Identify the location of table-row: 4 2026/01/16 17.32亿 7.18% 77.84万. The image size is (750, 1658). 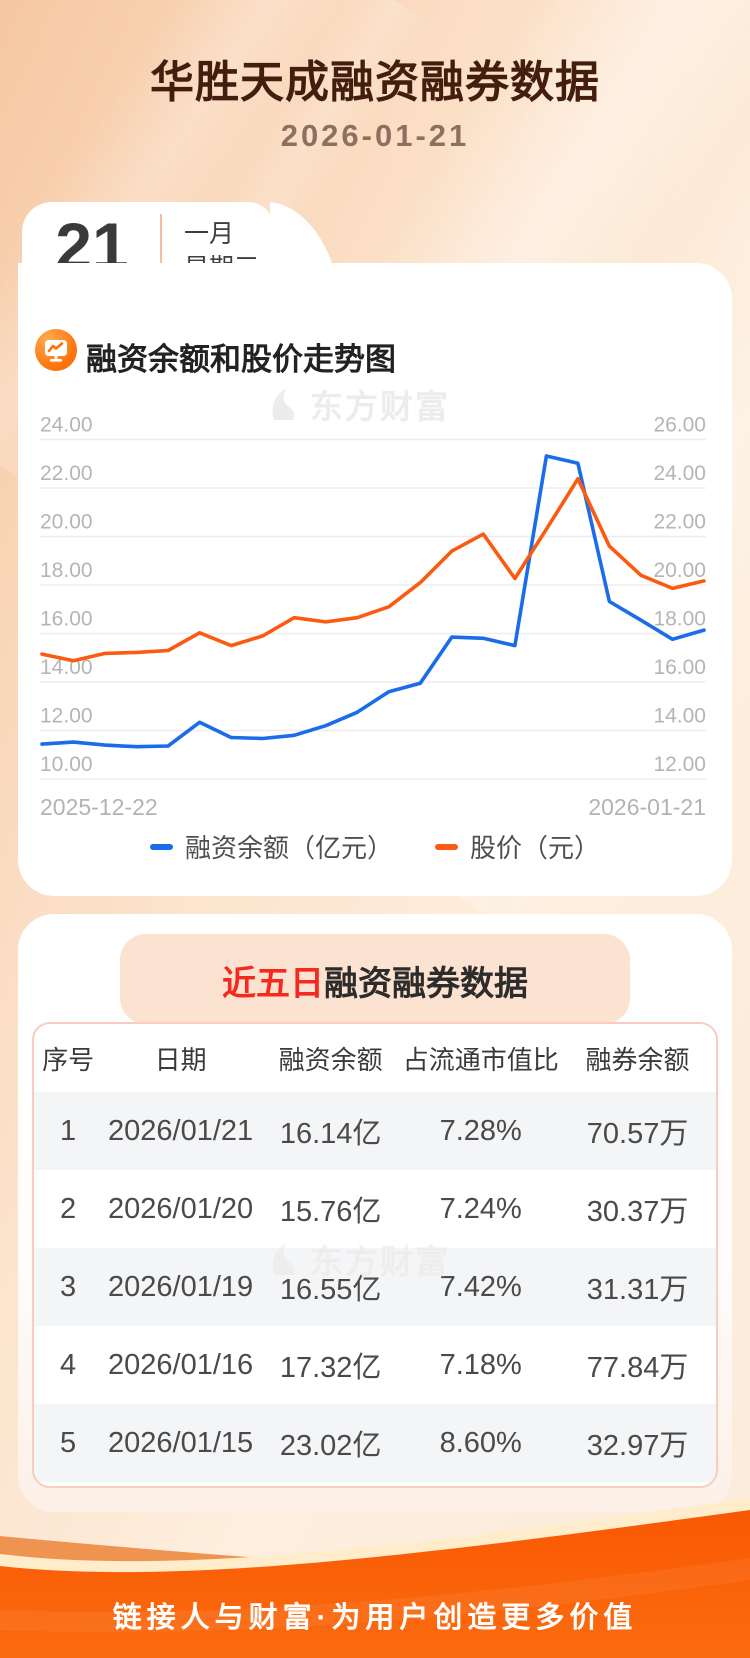
(375, 1365).